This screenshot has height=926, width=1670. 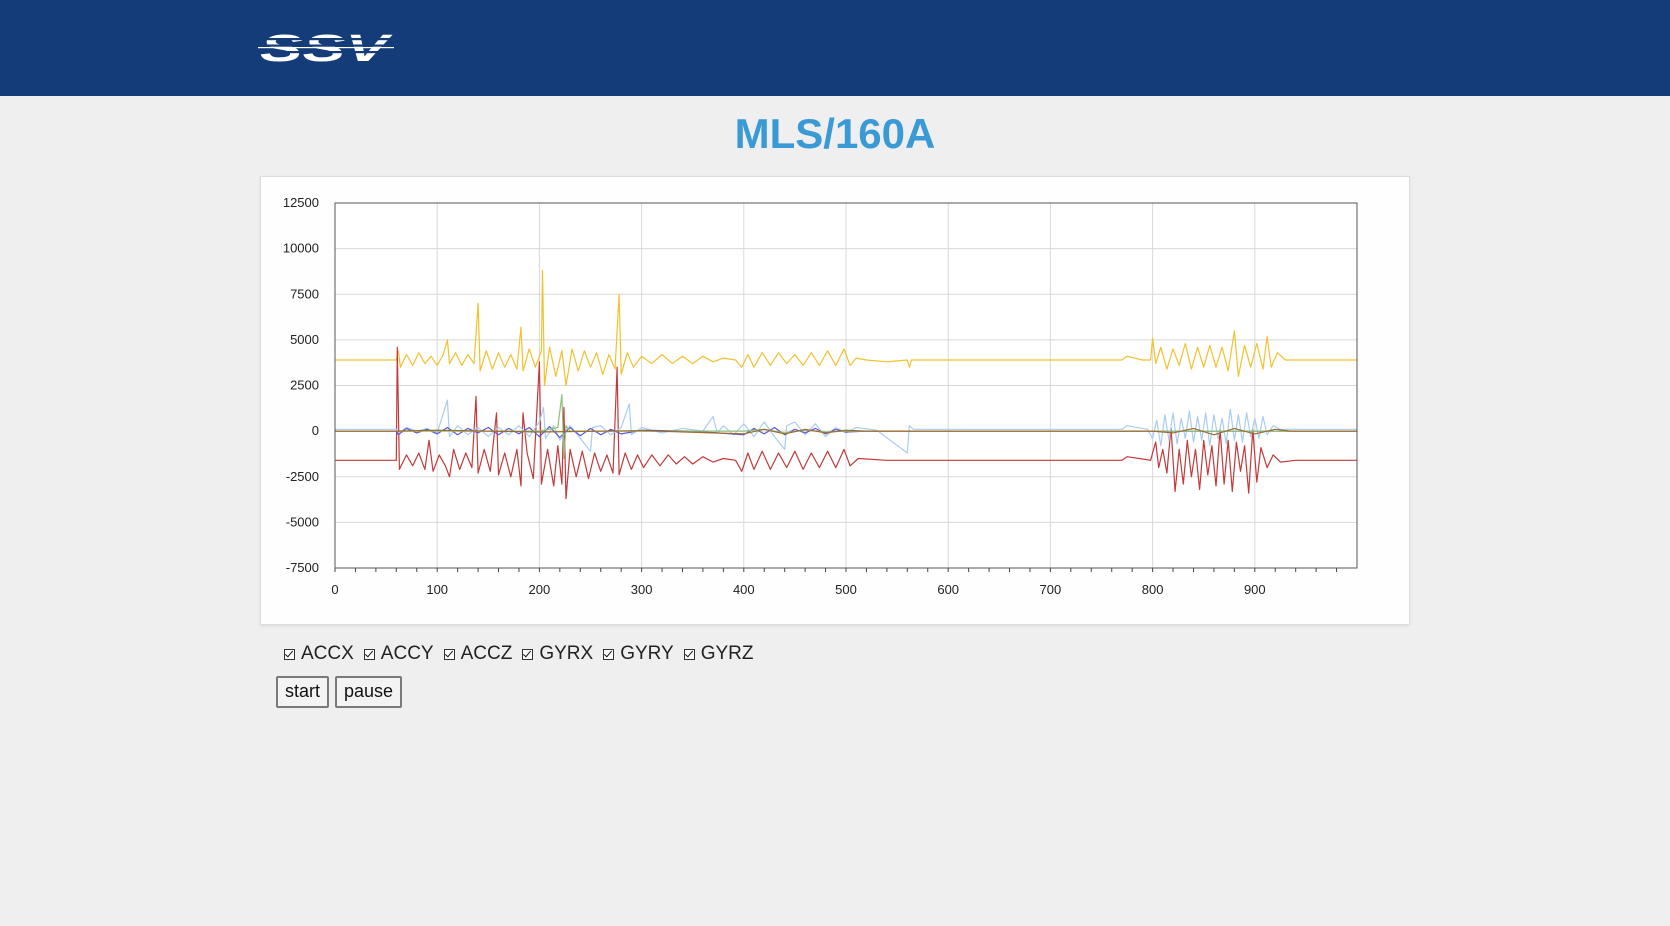 What do you see at coordinates (1051, 589) in the screenshot?
I see `x-tick-label: 700` at bounding box center [1051, 589].